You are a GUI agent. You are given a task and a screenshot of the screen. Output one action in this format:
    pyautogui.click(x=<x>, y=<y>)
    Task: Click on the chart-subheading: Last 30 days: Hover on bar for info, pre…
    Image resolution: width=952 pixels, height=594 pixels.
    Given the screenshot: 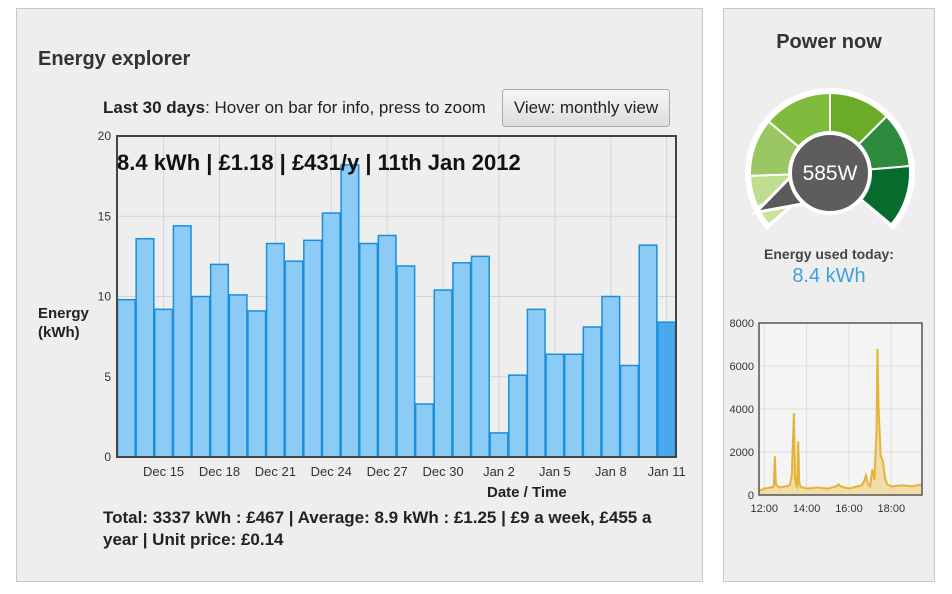 What is the action you would take?
    pyautogui.click(x=303, y=108)
    